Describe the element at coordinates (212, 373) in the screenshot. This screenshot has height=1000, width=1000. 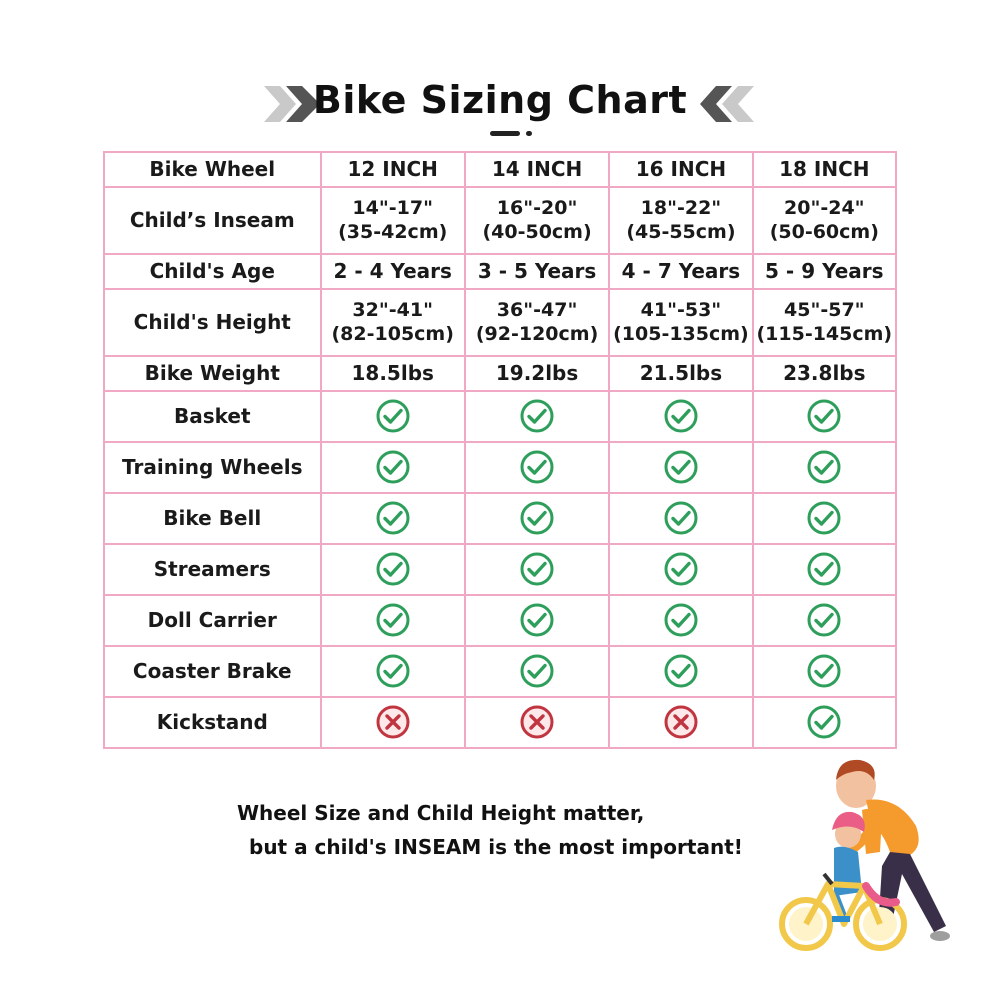
I see `row-label: Bike Weight` at that location.